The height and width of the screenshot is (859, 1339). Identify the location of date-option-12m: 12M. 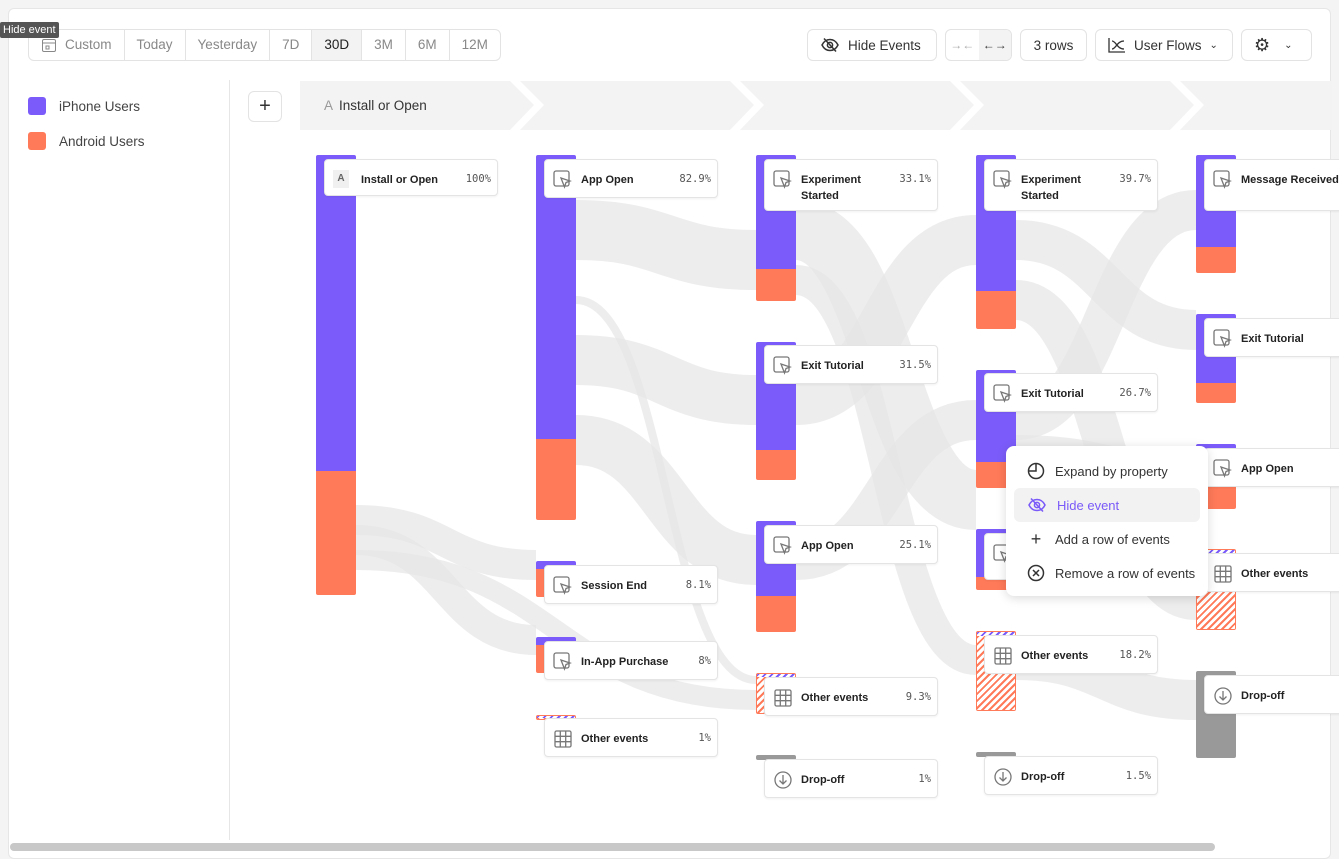
(474, 44).